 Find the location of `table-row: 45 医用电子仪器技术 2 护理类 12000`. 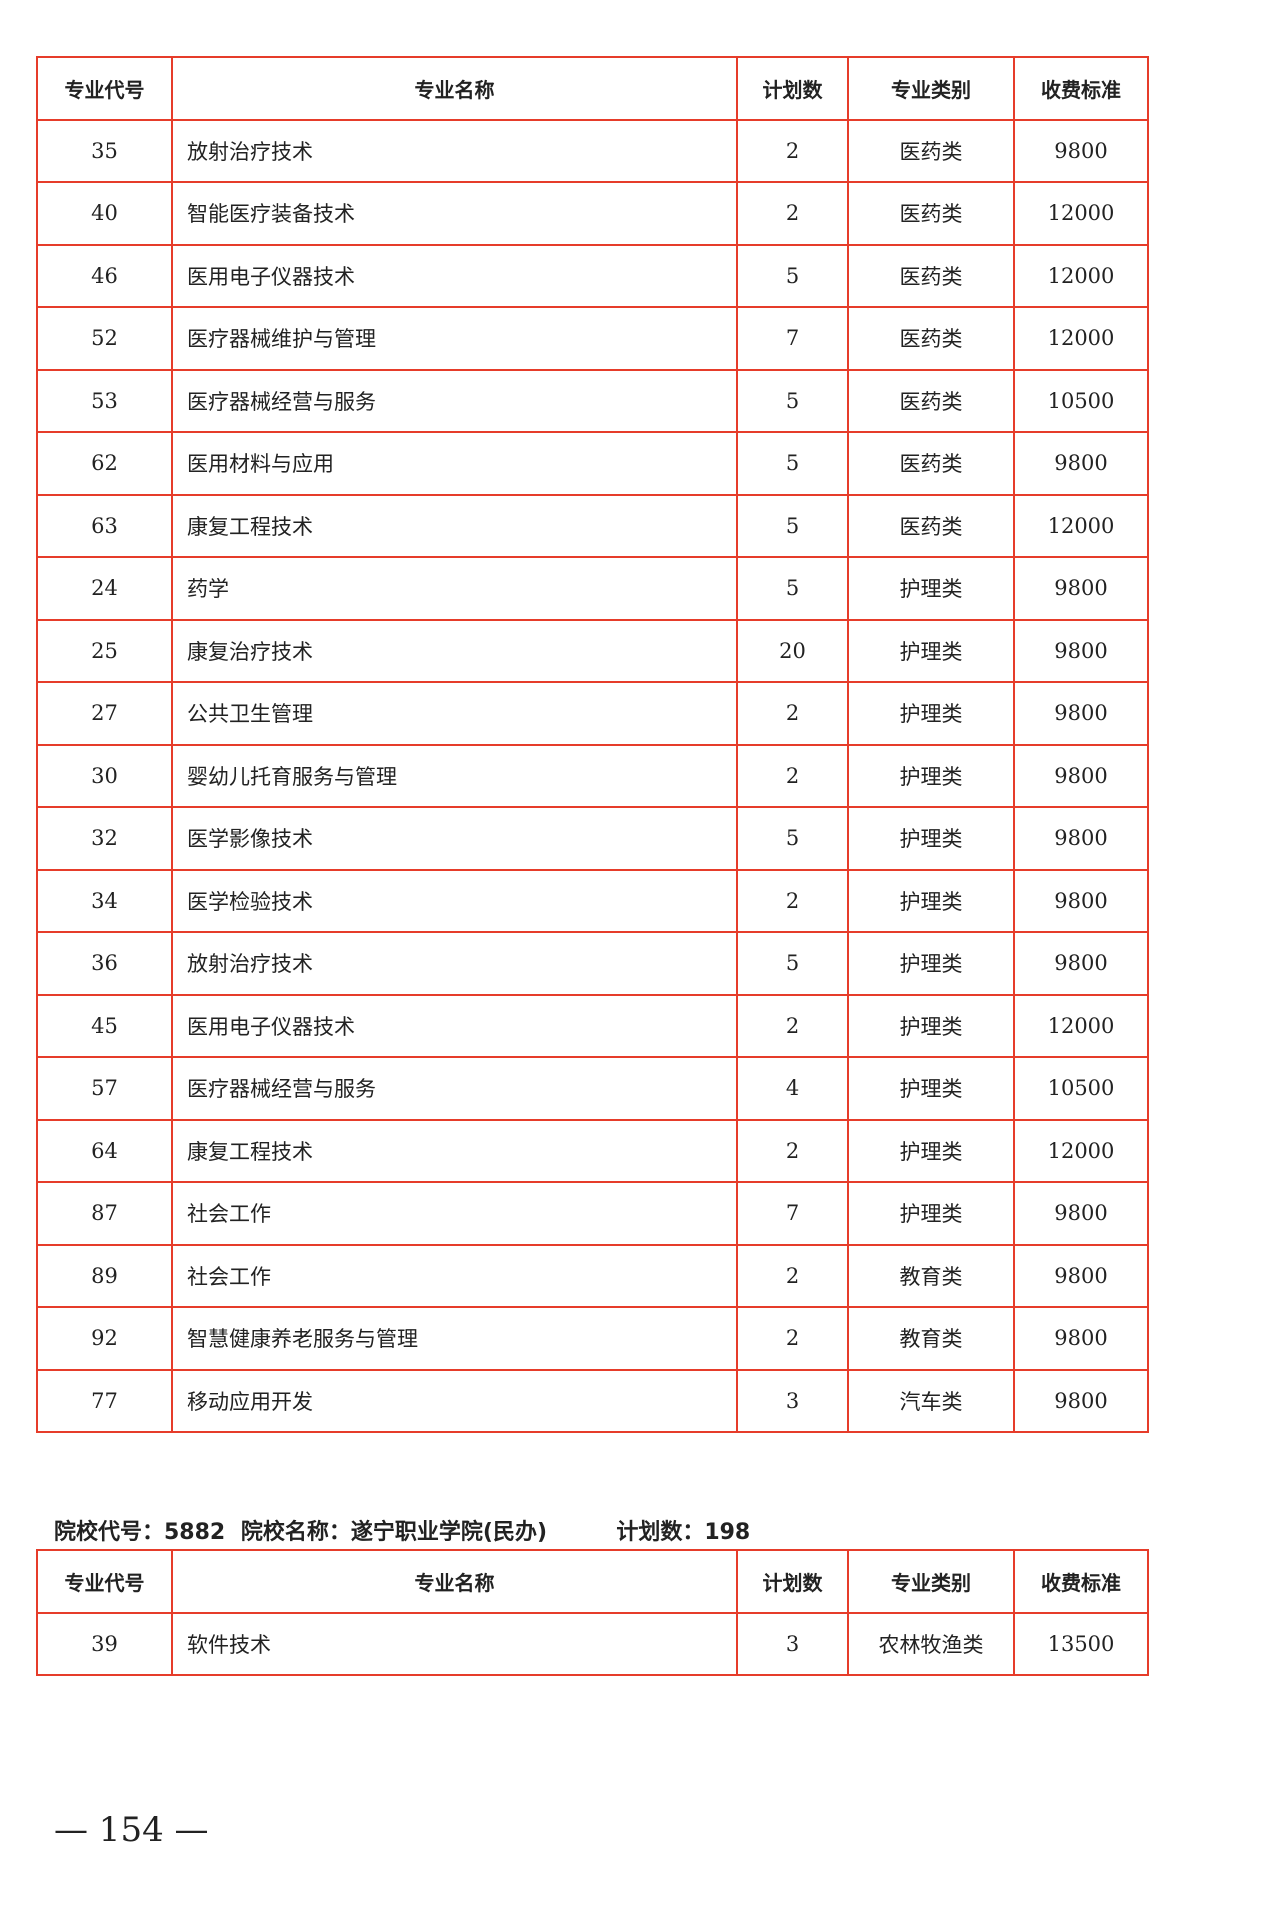

table-row: 45 医用电子仪器技术 2 护理类 12000 is located at coordinates (592, 1025).